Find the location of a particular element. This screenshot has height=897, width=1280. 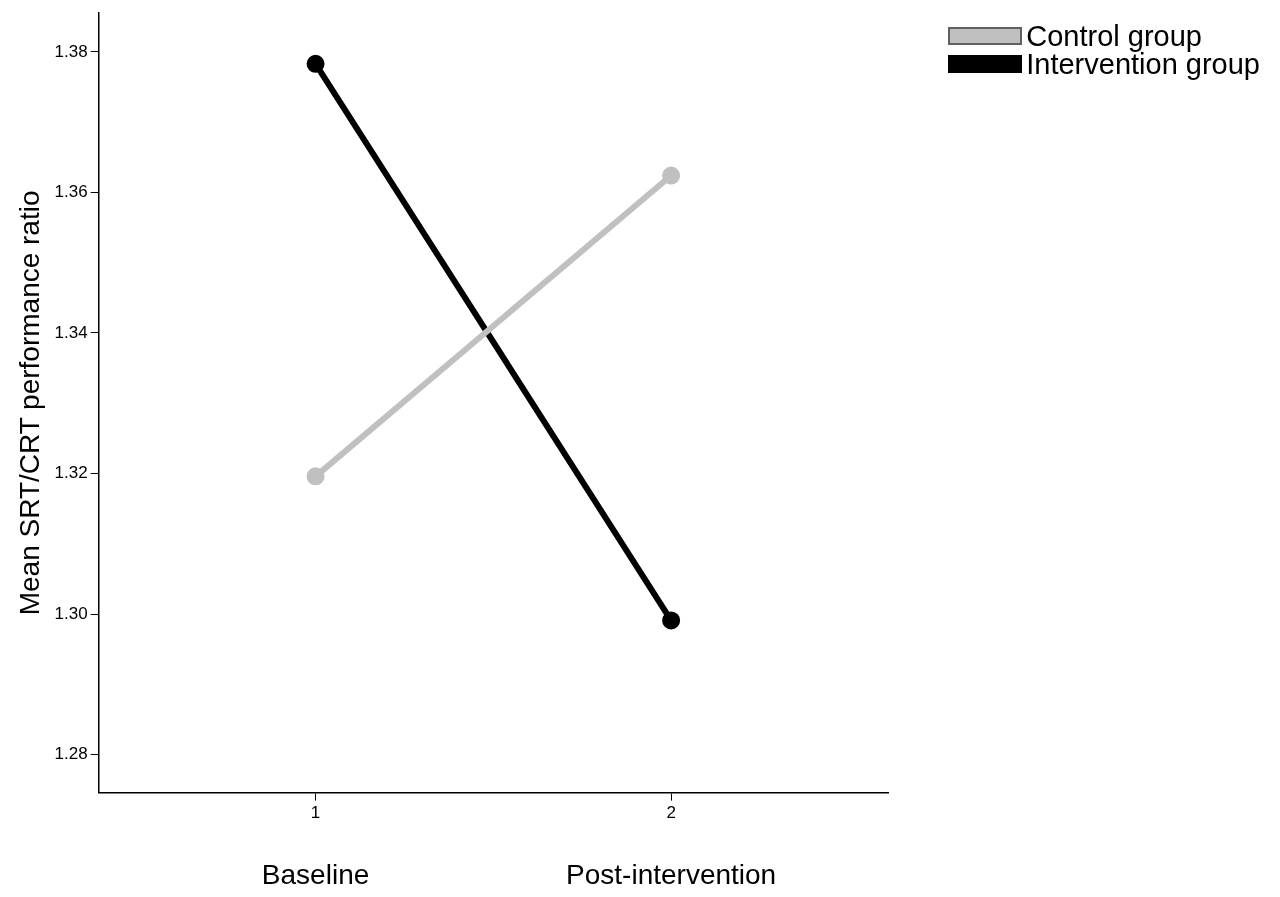

x-tick-label: 1 is located at coordinates (315, 813).